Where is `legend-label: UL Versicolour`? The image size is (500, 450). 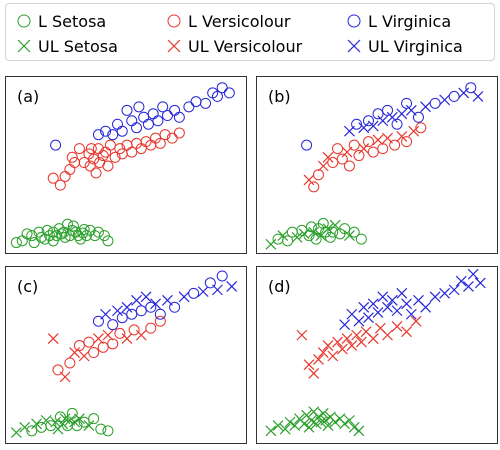 legend-label: UL Versicolour is located at coordinates (245, 46).